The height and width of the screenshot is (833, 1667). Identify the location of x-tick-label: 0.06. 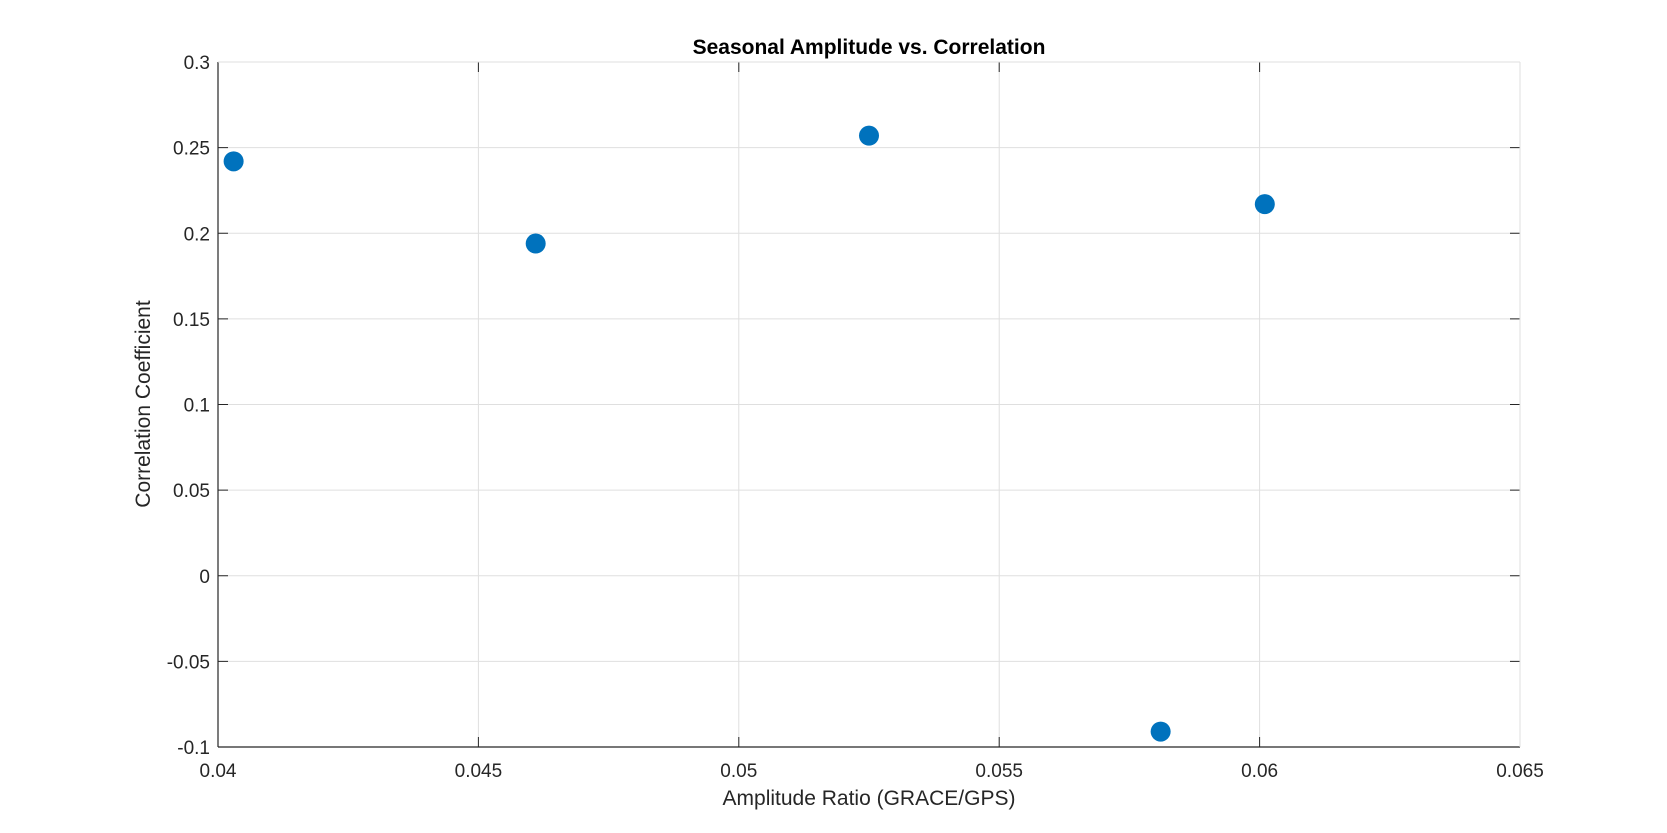
(1259, 771).